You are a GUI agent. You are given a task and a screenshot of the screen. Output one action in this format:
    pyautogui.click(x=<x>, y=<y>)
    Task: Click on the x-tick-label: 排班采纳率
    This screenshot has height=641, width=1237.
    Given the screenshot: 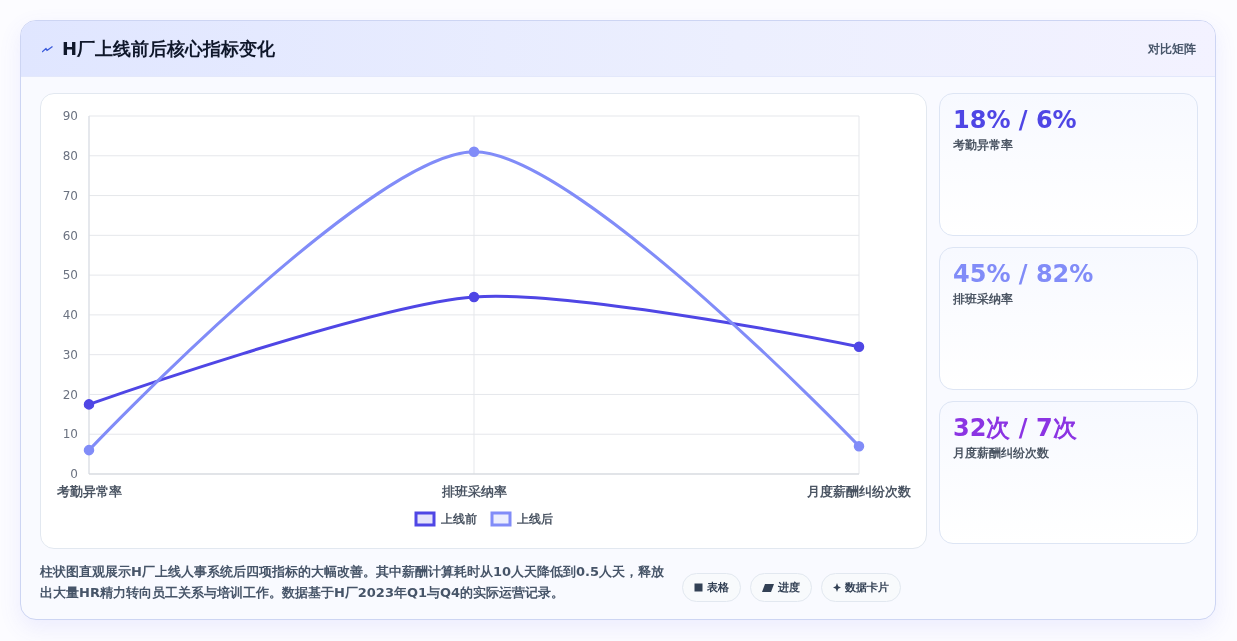 What is the action you would take?
    pyautogui.click(x=473, y=491)
    